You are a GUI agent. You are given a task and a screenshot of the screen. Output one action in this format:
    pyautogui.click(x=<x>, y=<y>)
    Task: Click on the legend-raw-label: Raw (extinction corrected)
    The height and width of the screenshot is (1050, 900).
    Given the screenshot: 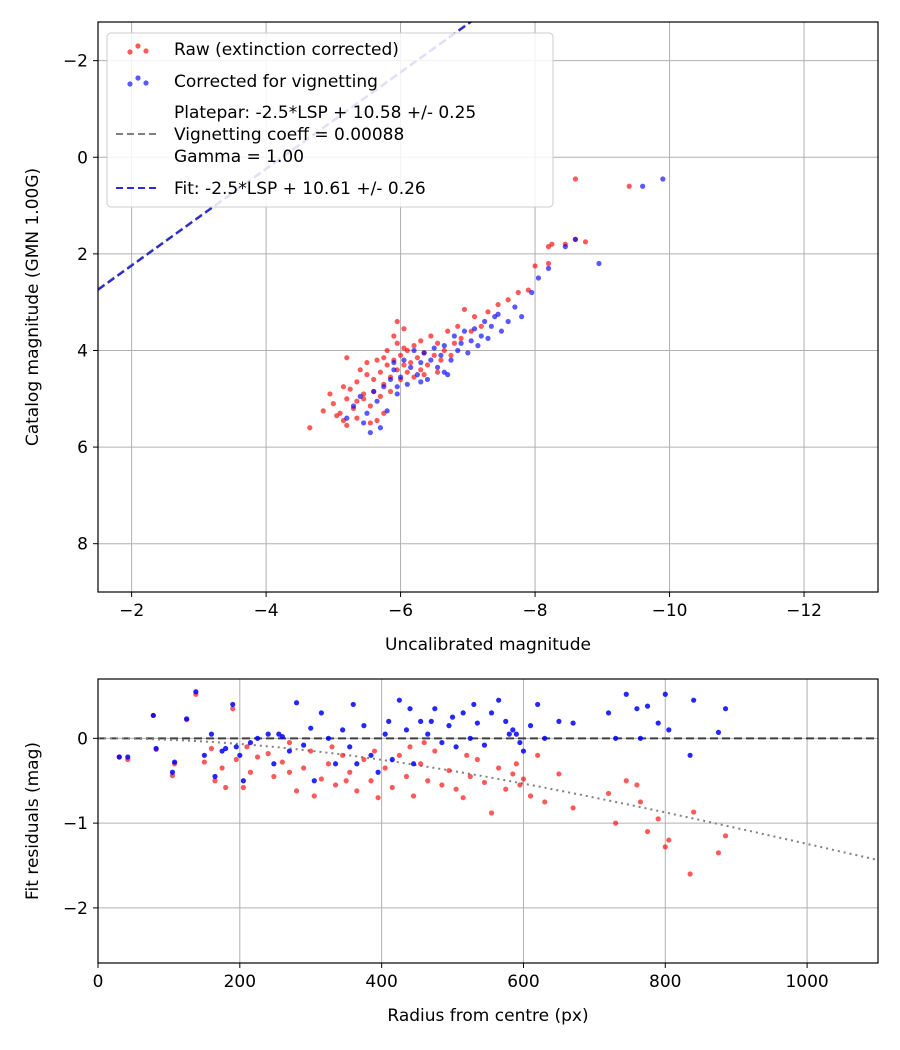 What is the action you would take?
    pyautogui.click(x=286, y=50)
    